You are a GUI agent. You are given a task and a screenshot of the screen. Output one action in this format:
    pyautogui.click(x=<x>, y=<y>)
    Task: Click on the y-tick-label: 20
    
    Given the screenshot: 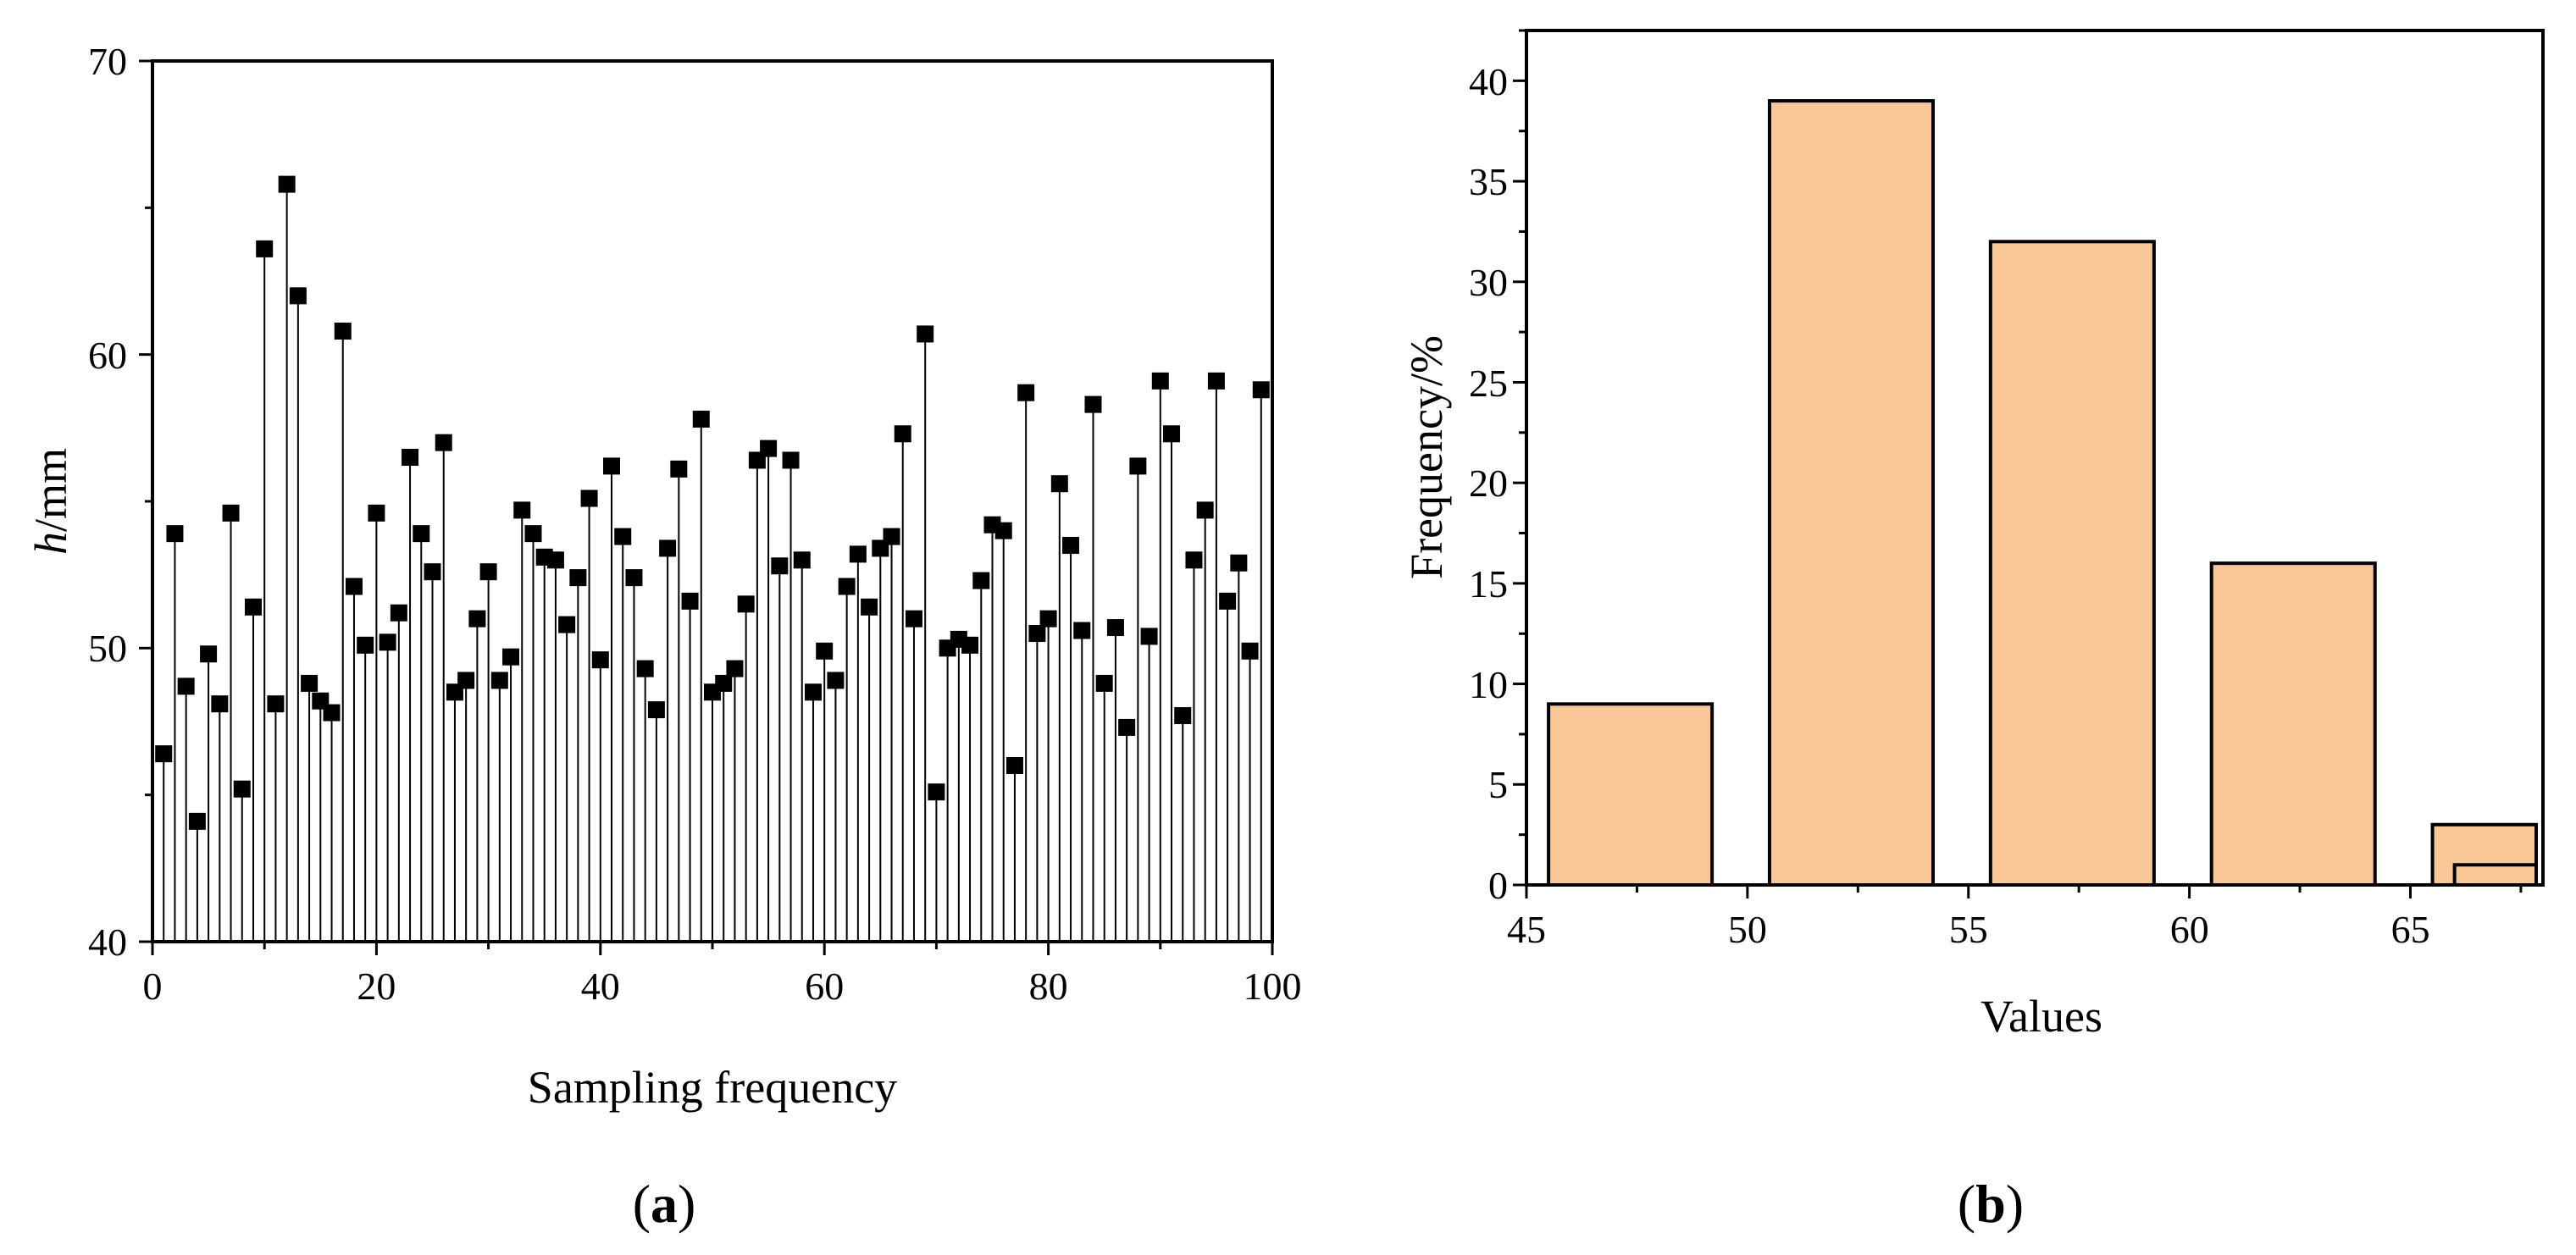 What is the action you would take?
    pyautogui.click(x=1488, y=484)
    